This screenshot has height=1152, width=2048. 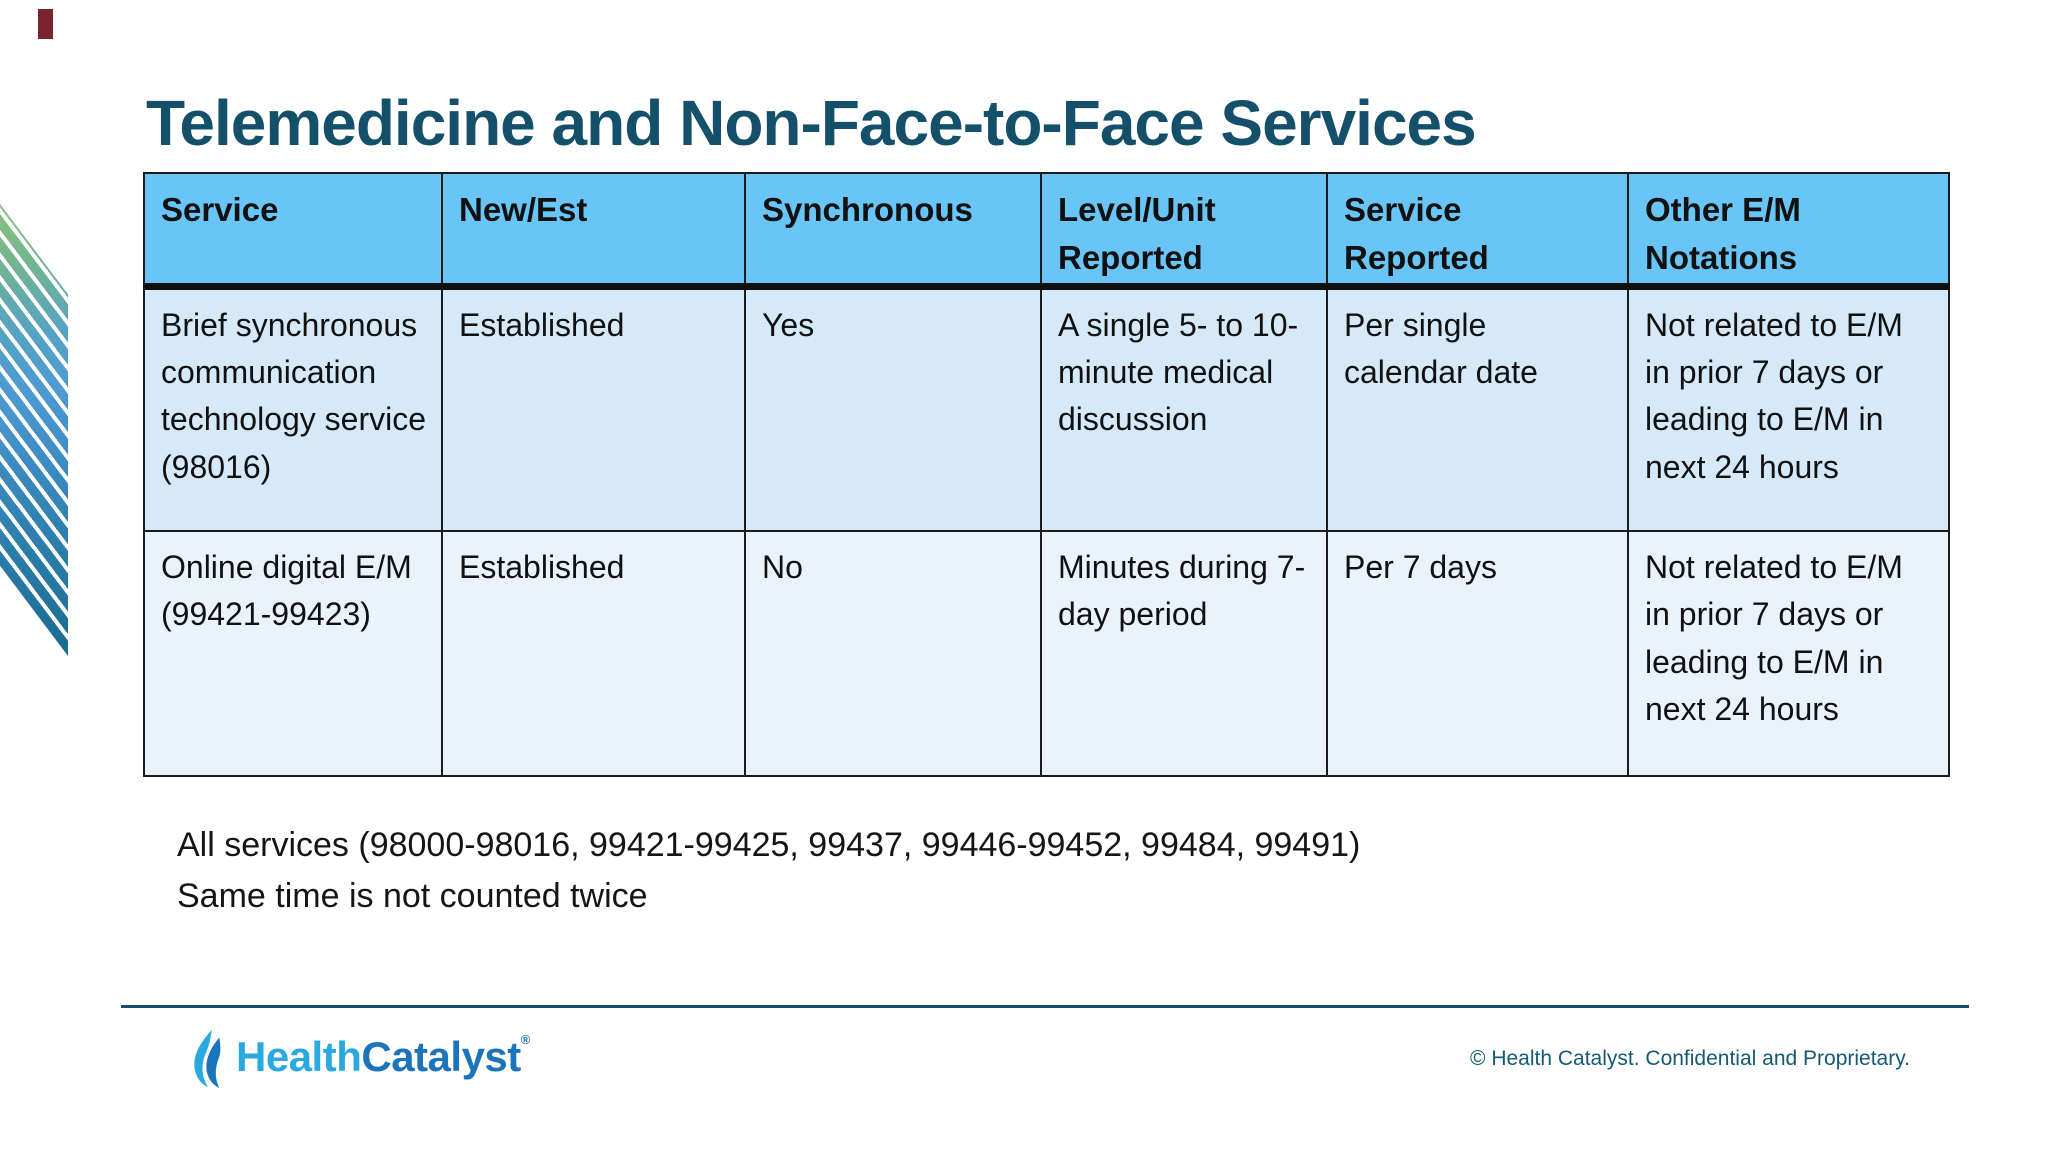 I want to click on header-cell-synchronous: Synchronous, so click(x=893, y=231).